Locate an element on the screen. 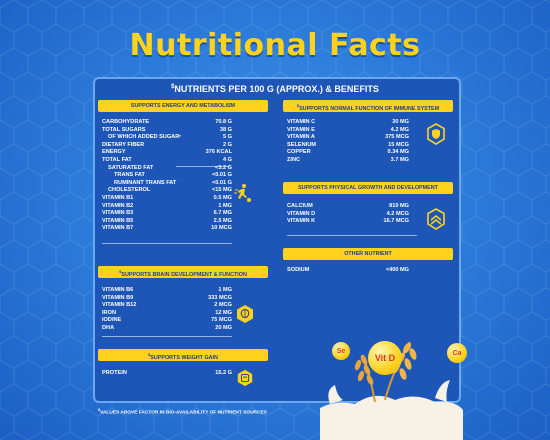 The width and height of the screenshot is (550, 440). nutrient-row: DHA 20 MG is located at coordinates (182, 329).